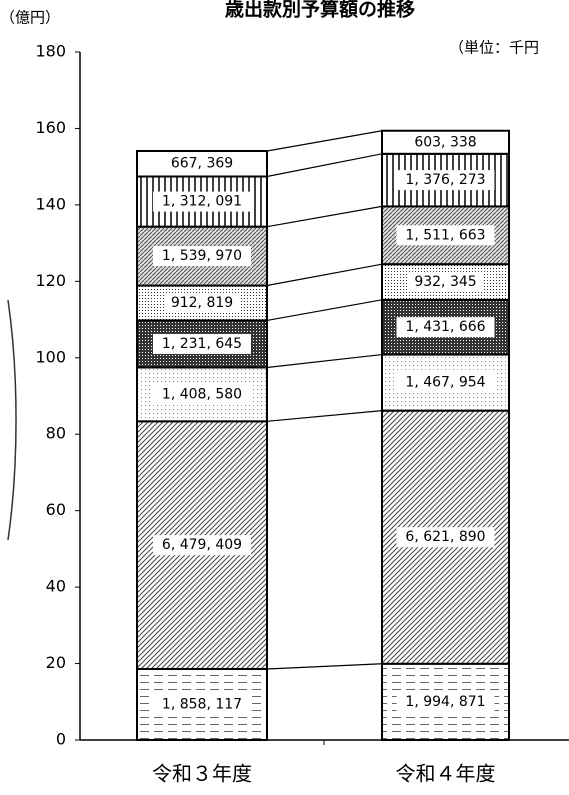  Describe the element at coordinates (50, 127) in the screenshot. I see `y-tick-label: 160` at that location.